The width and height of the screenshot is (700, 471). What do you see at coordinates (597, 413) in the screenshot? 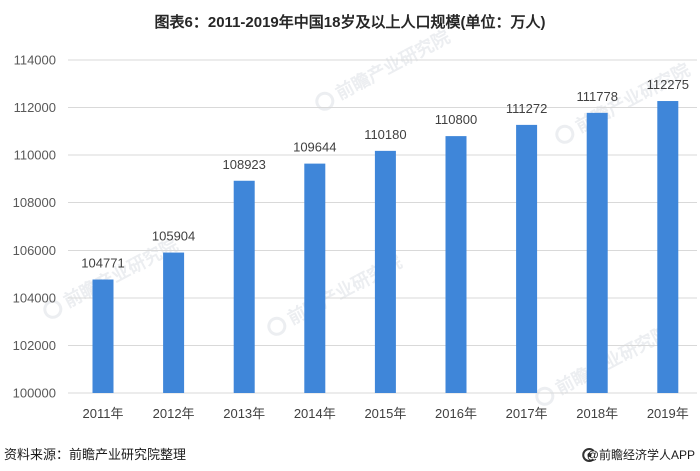
I see `x-tick-label: 2018年` at bounding box center [597, 413].